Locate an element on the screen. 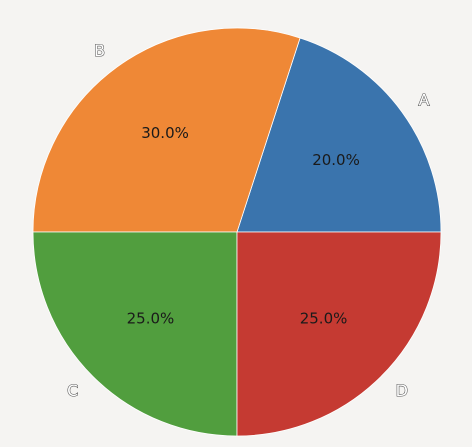  slice-percent-c: 25.0% is located at coordinates (151, 319).